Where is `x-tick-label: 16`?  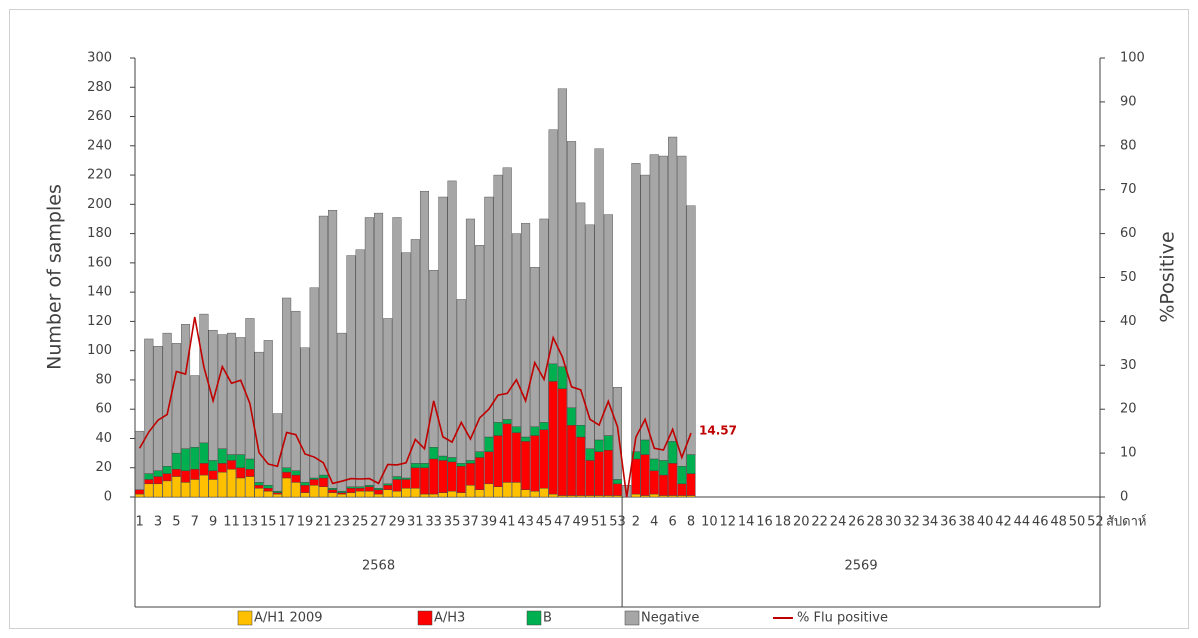 x-tick-label: 16 is located at coordinates (764, 522).